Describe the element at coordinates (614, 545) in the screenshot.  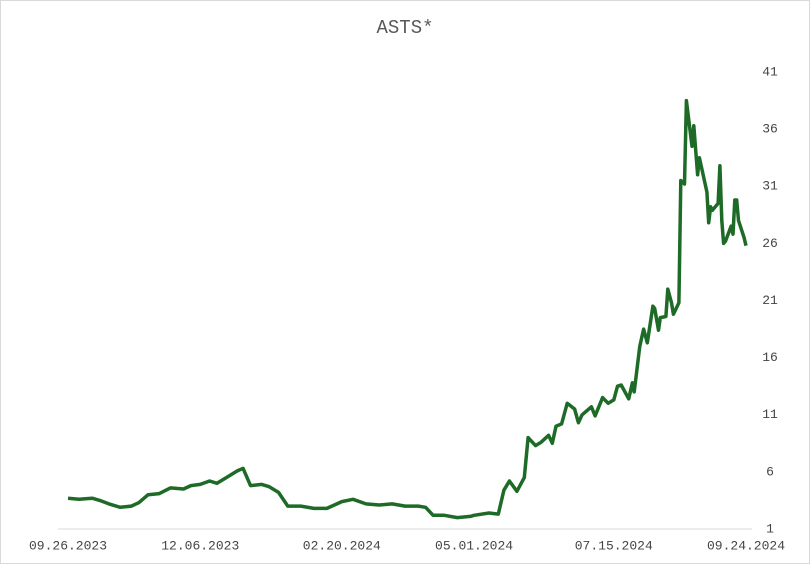
I see `x-tick-label: 07.15.2024` at that location.